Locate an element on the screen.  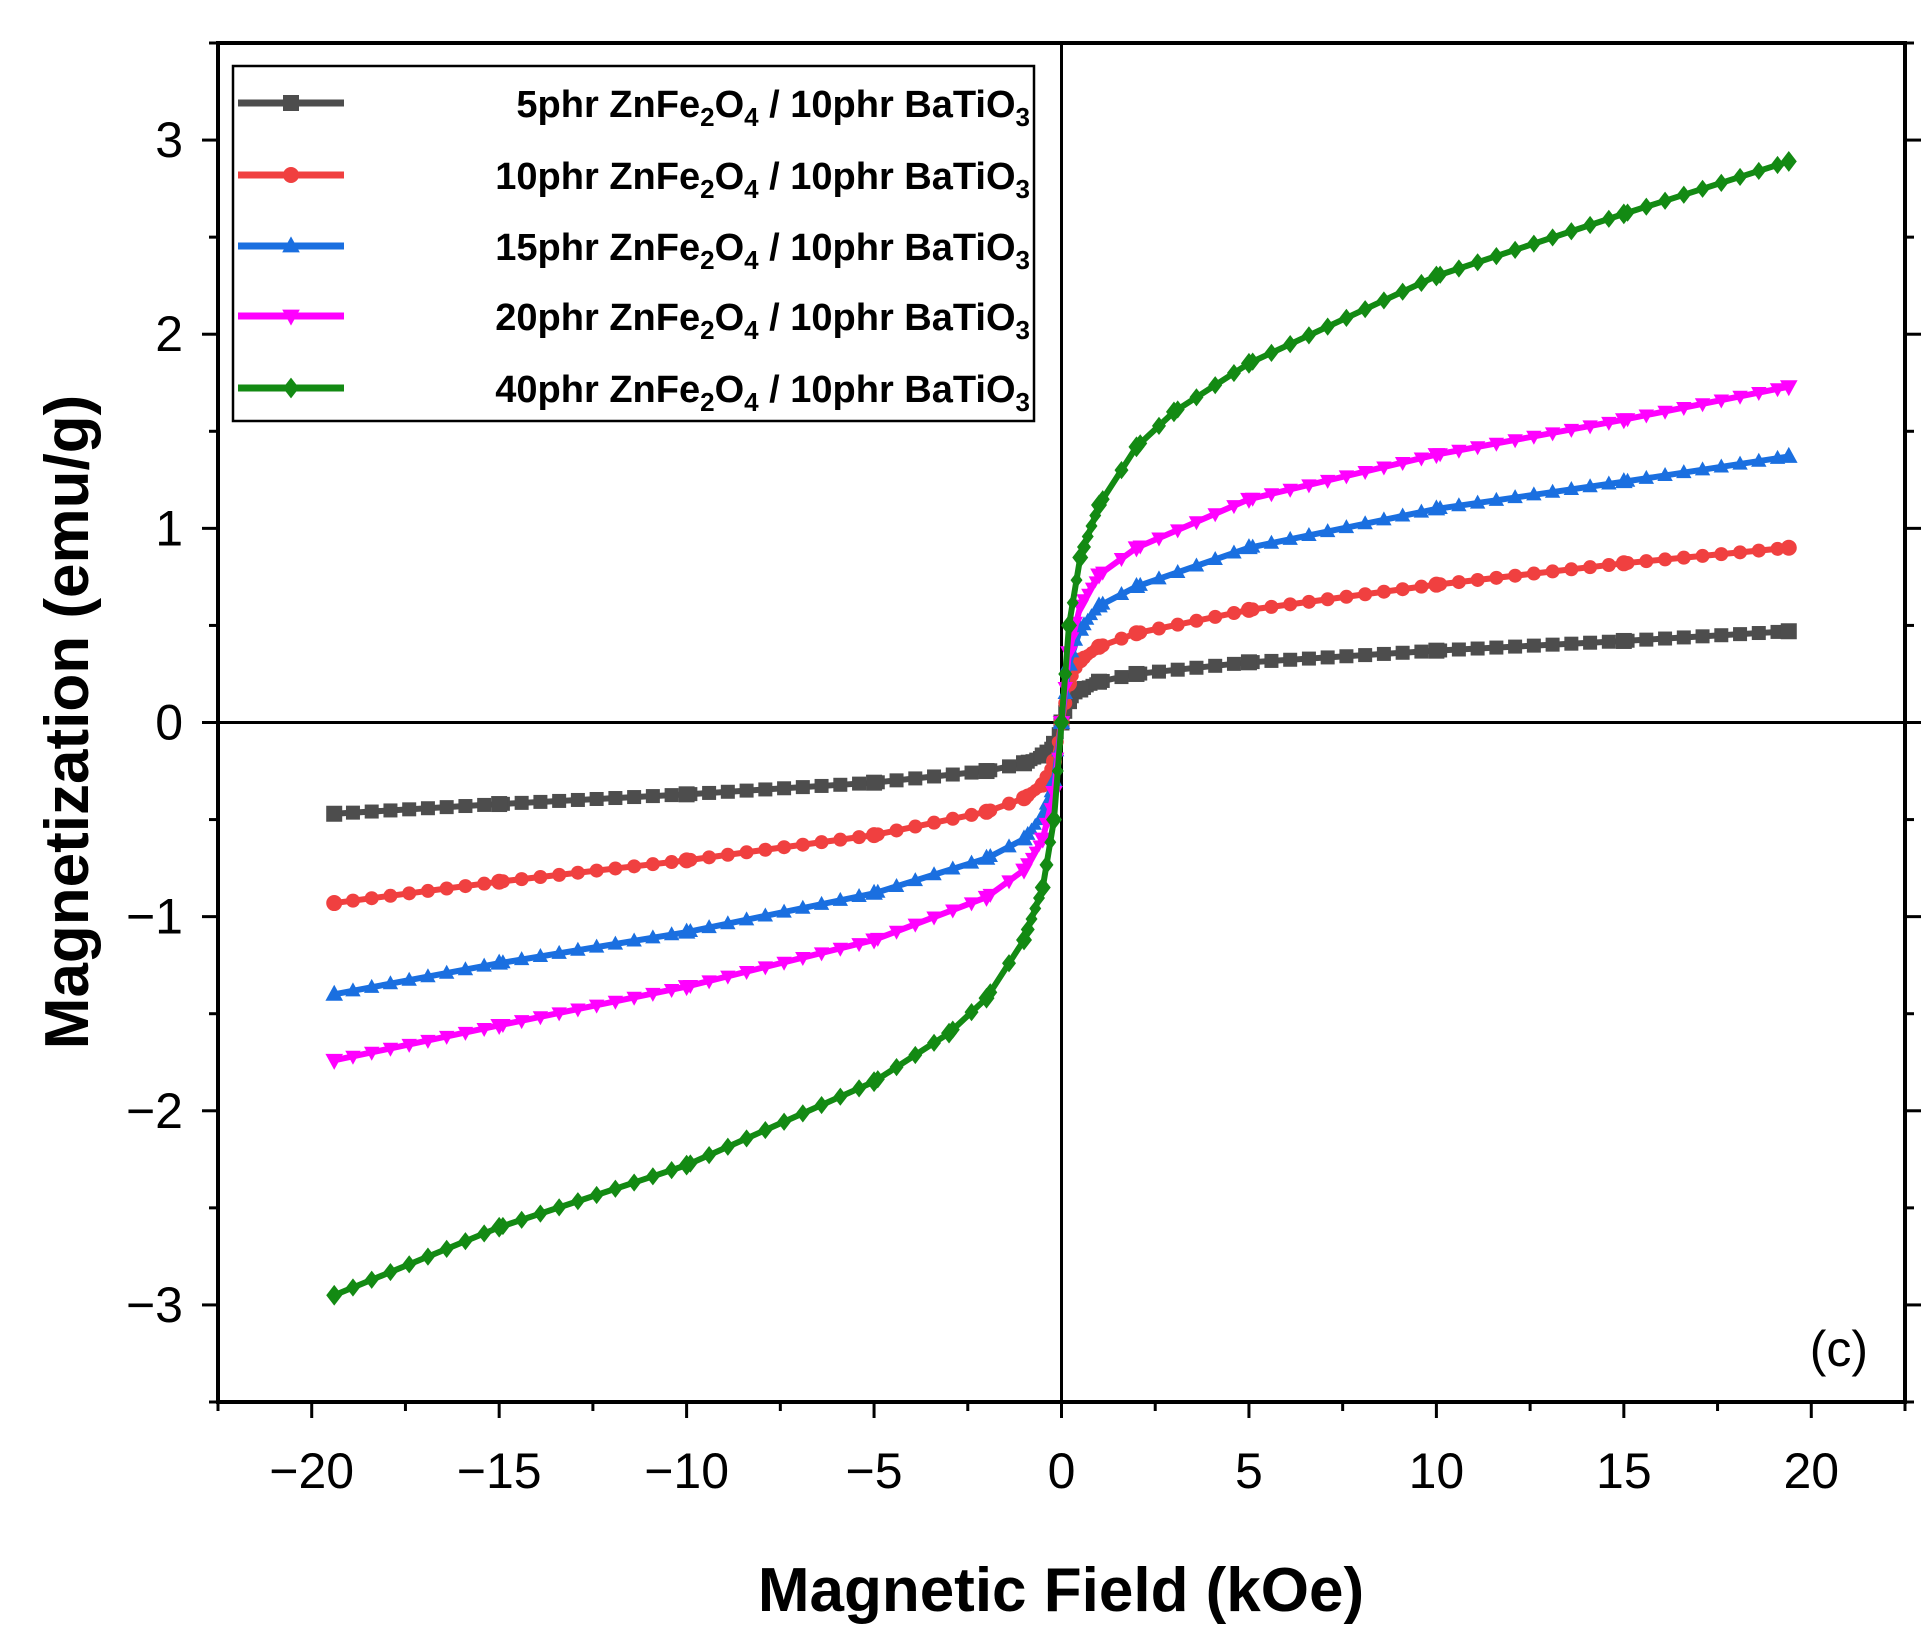
legend-subscript: 3 is located at coordinates (1023, 402).